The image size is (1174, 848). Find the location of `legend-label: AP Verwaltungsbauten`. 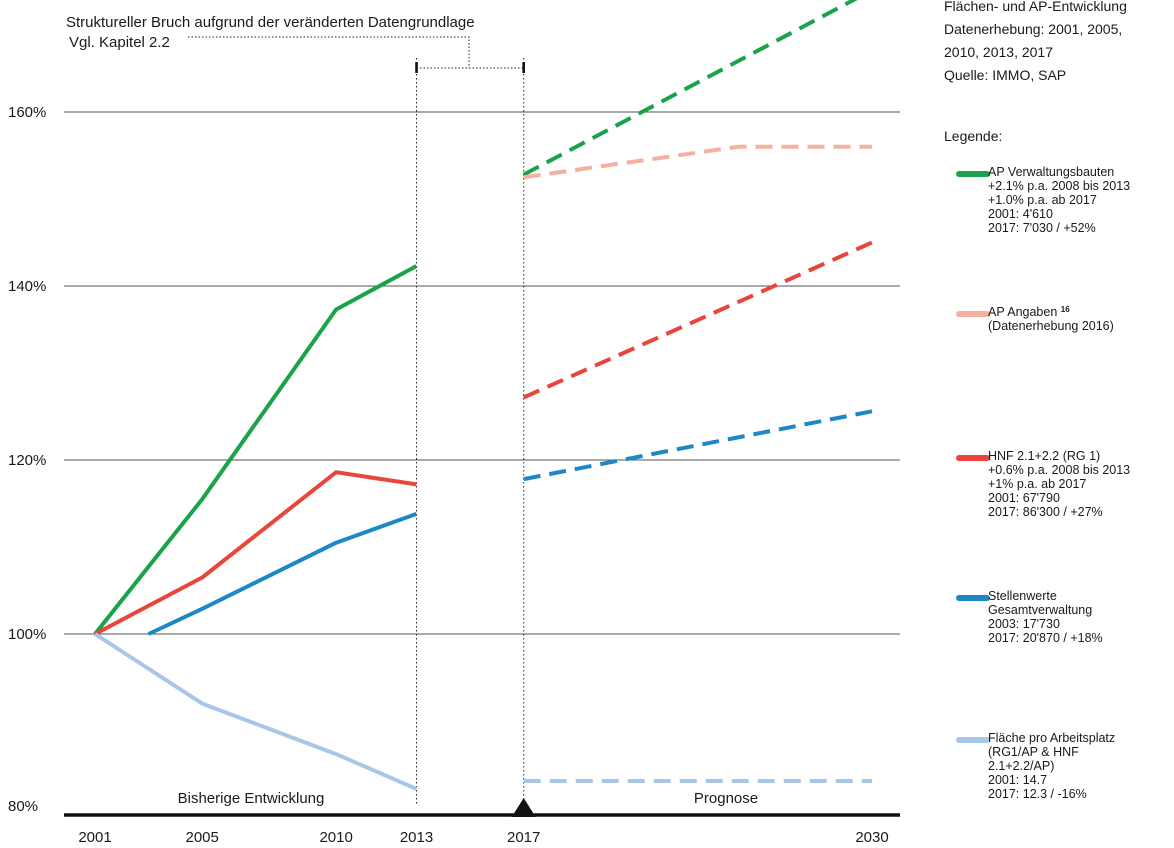

legend-label: AP Verwaltungsbauten is located at coordinates (1051, 172).